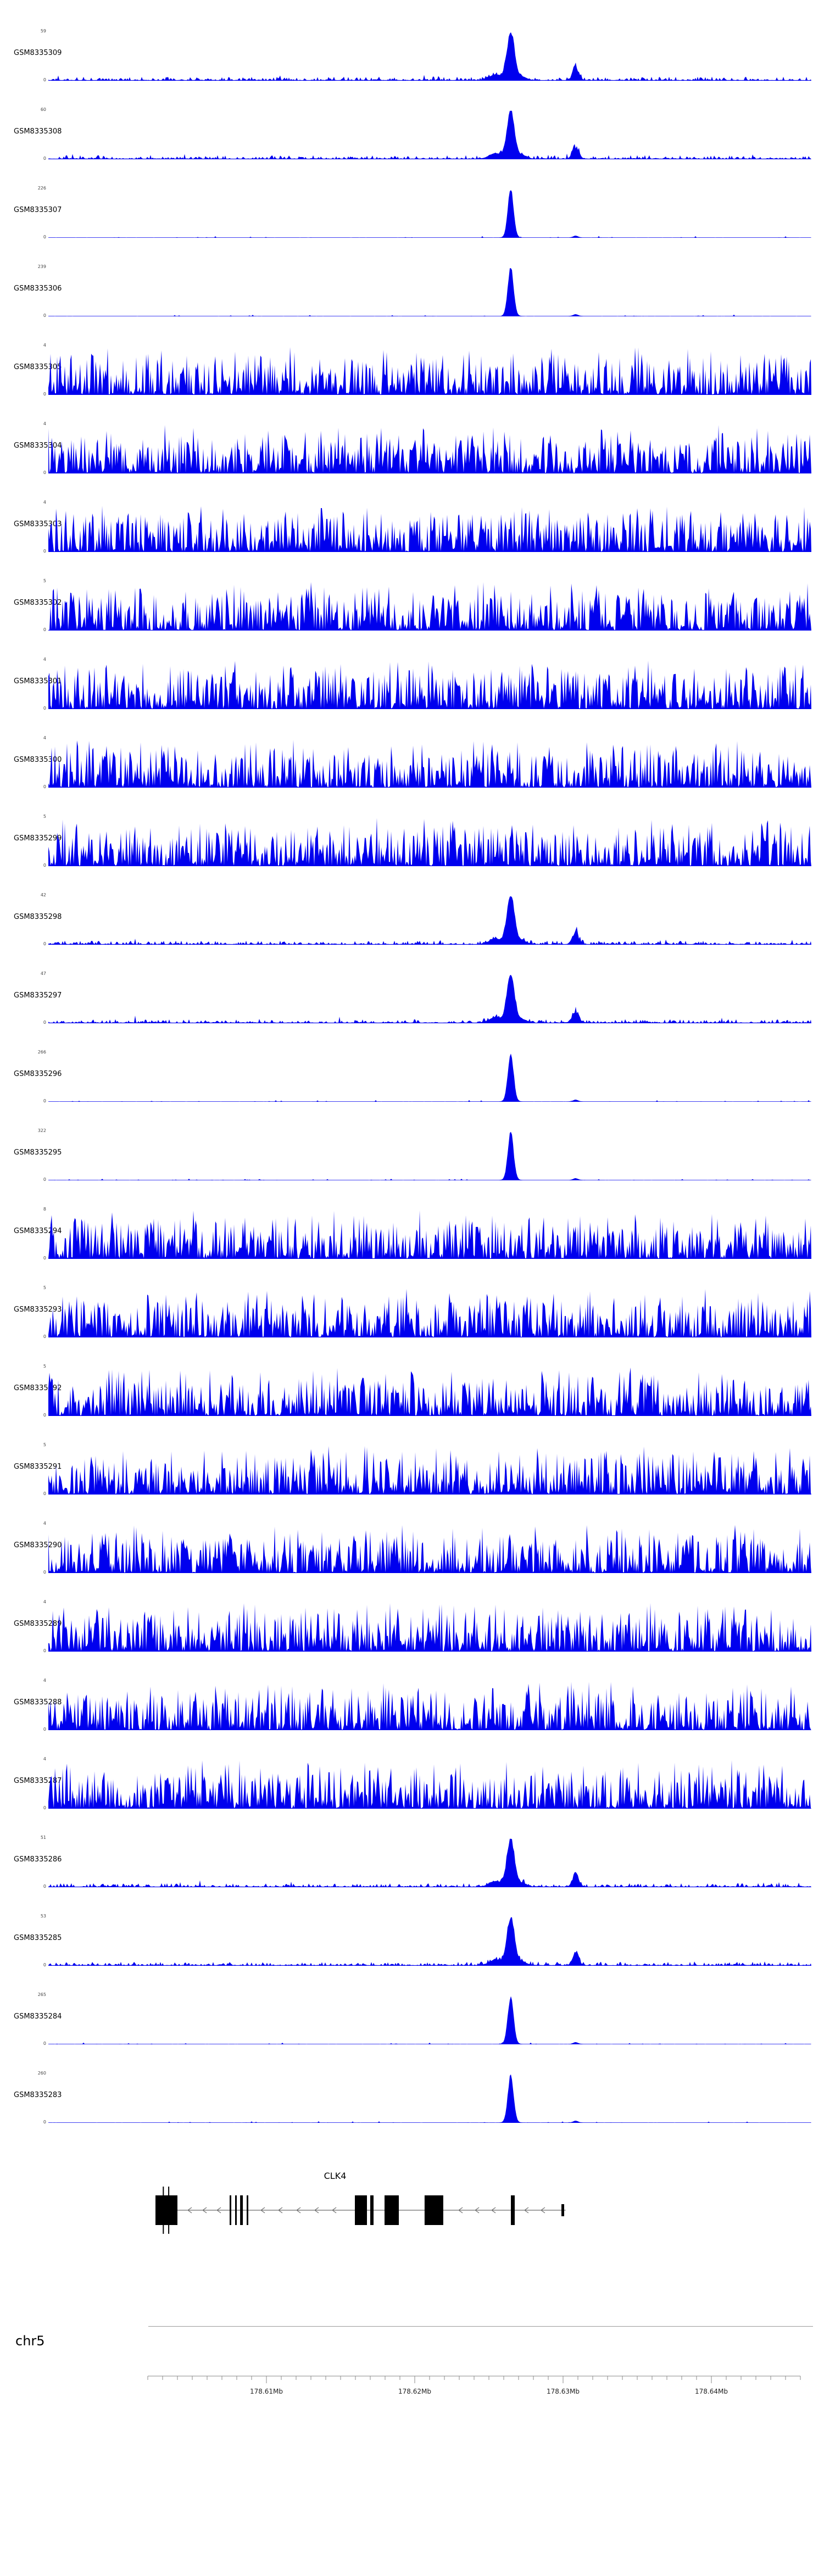 The width and height of the screenshot is (824, 2576). I want to click on track-row-GSM8335296: GSM8335296 266 0, so click(412, 1090).